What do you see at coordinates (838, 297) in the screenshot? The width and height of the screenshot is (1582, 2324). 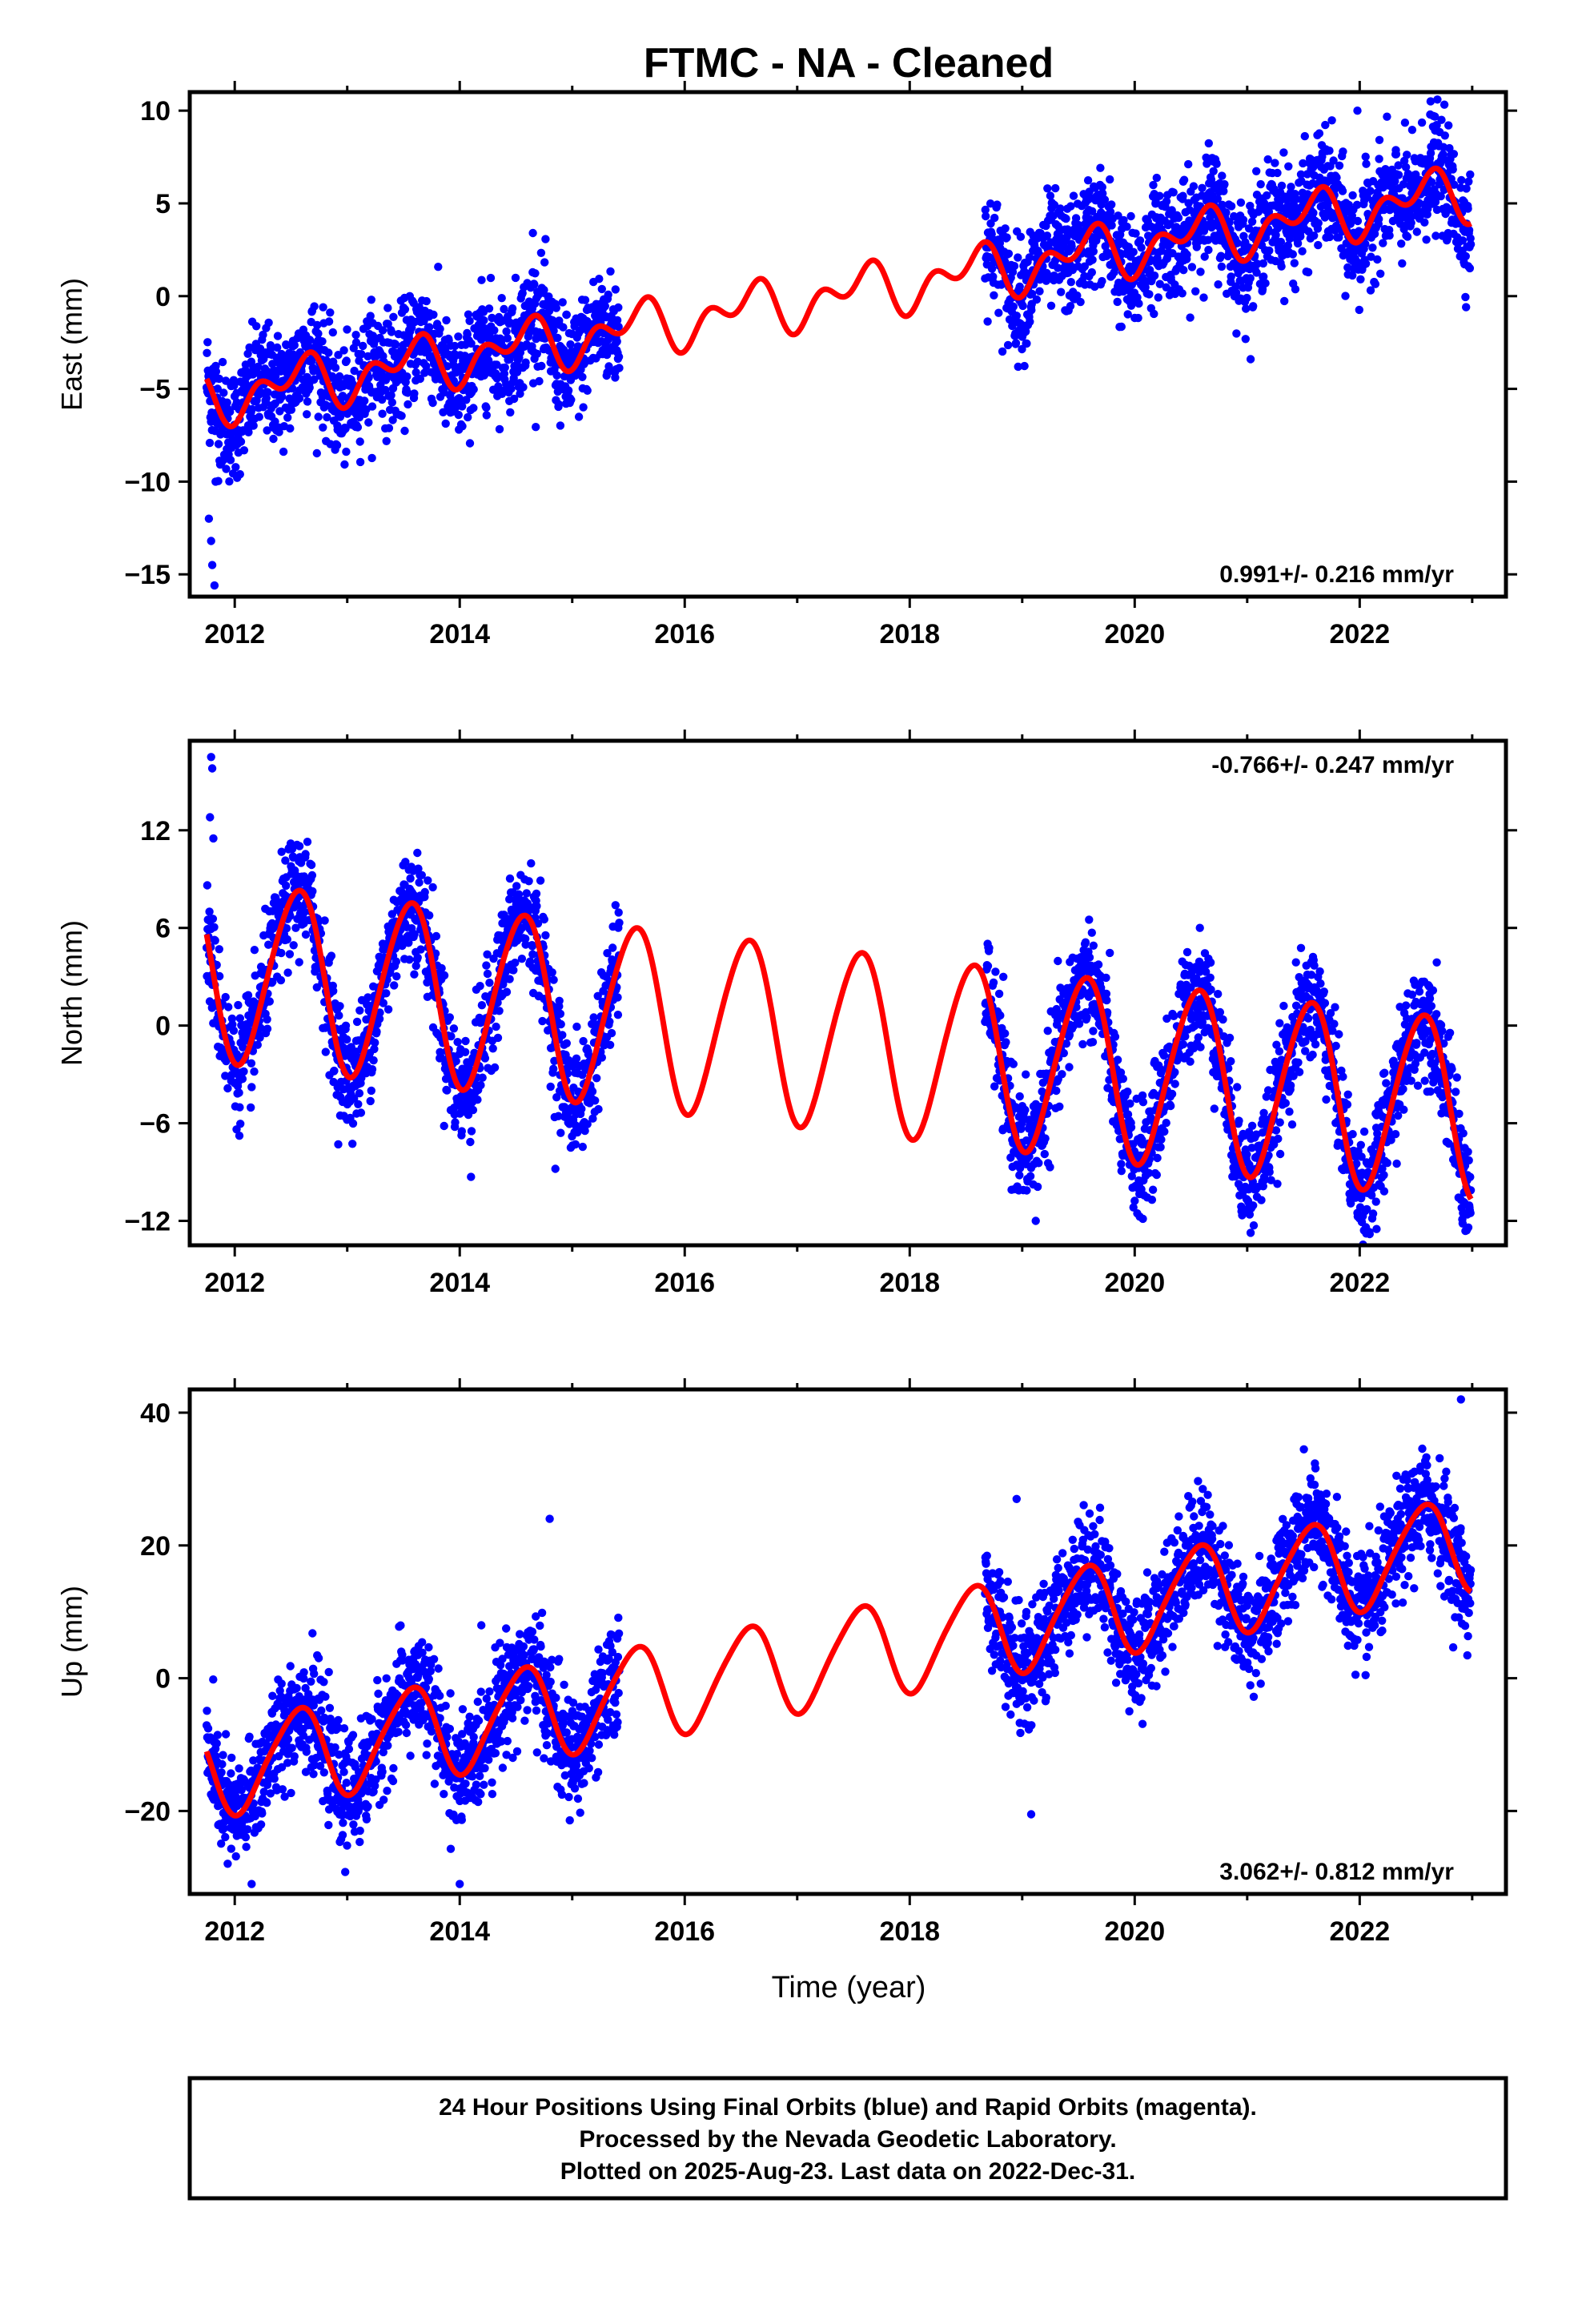 I see `fit-curve-east` at bounding box center [838, 297].